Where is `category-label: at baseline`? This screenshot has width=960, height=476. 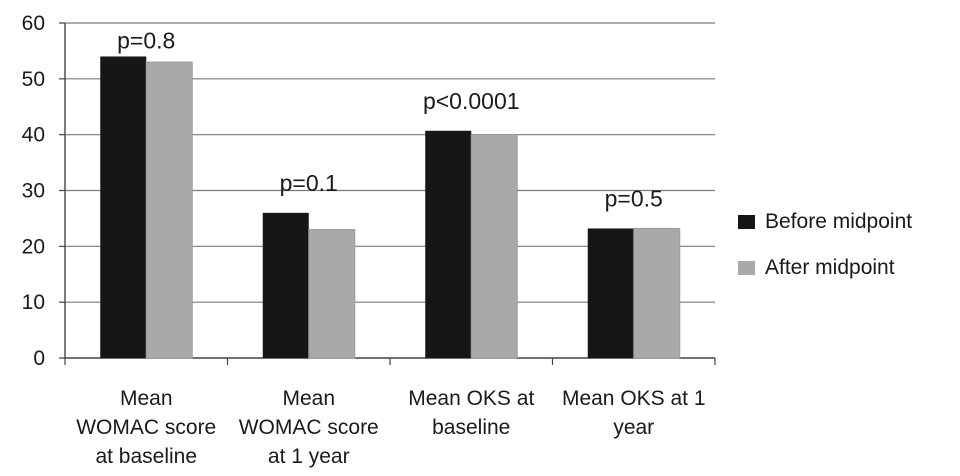
category-label: at baseline is located at coordinates (146, 456).